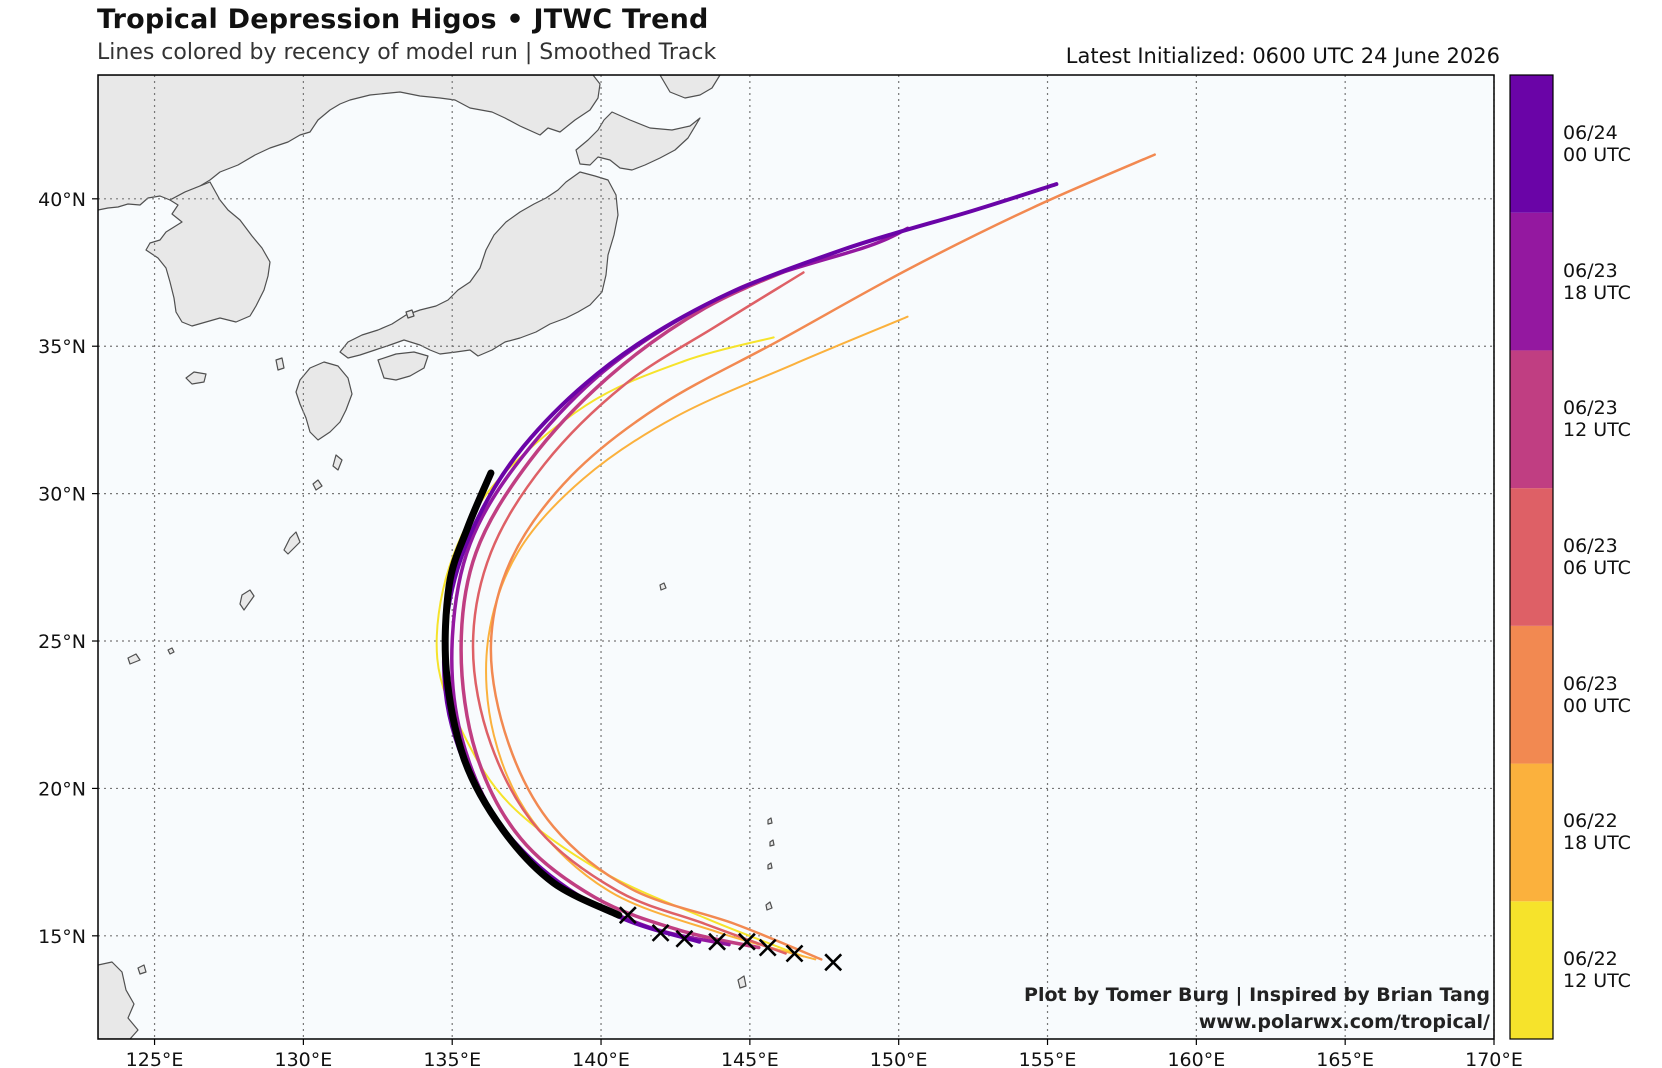  Describe the element at coordinates (142, 969) in the screenshot. I see `batanes-island` at that location.